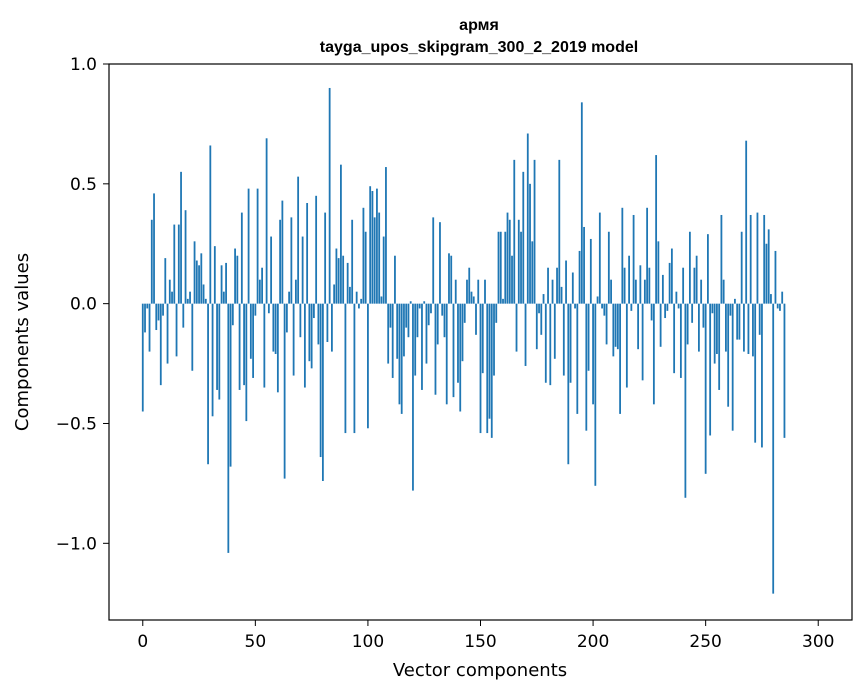 The width and height of the screenshot is (867, 696). I want to click on chart-title-line1: армя, so click(479, 25).